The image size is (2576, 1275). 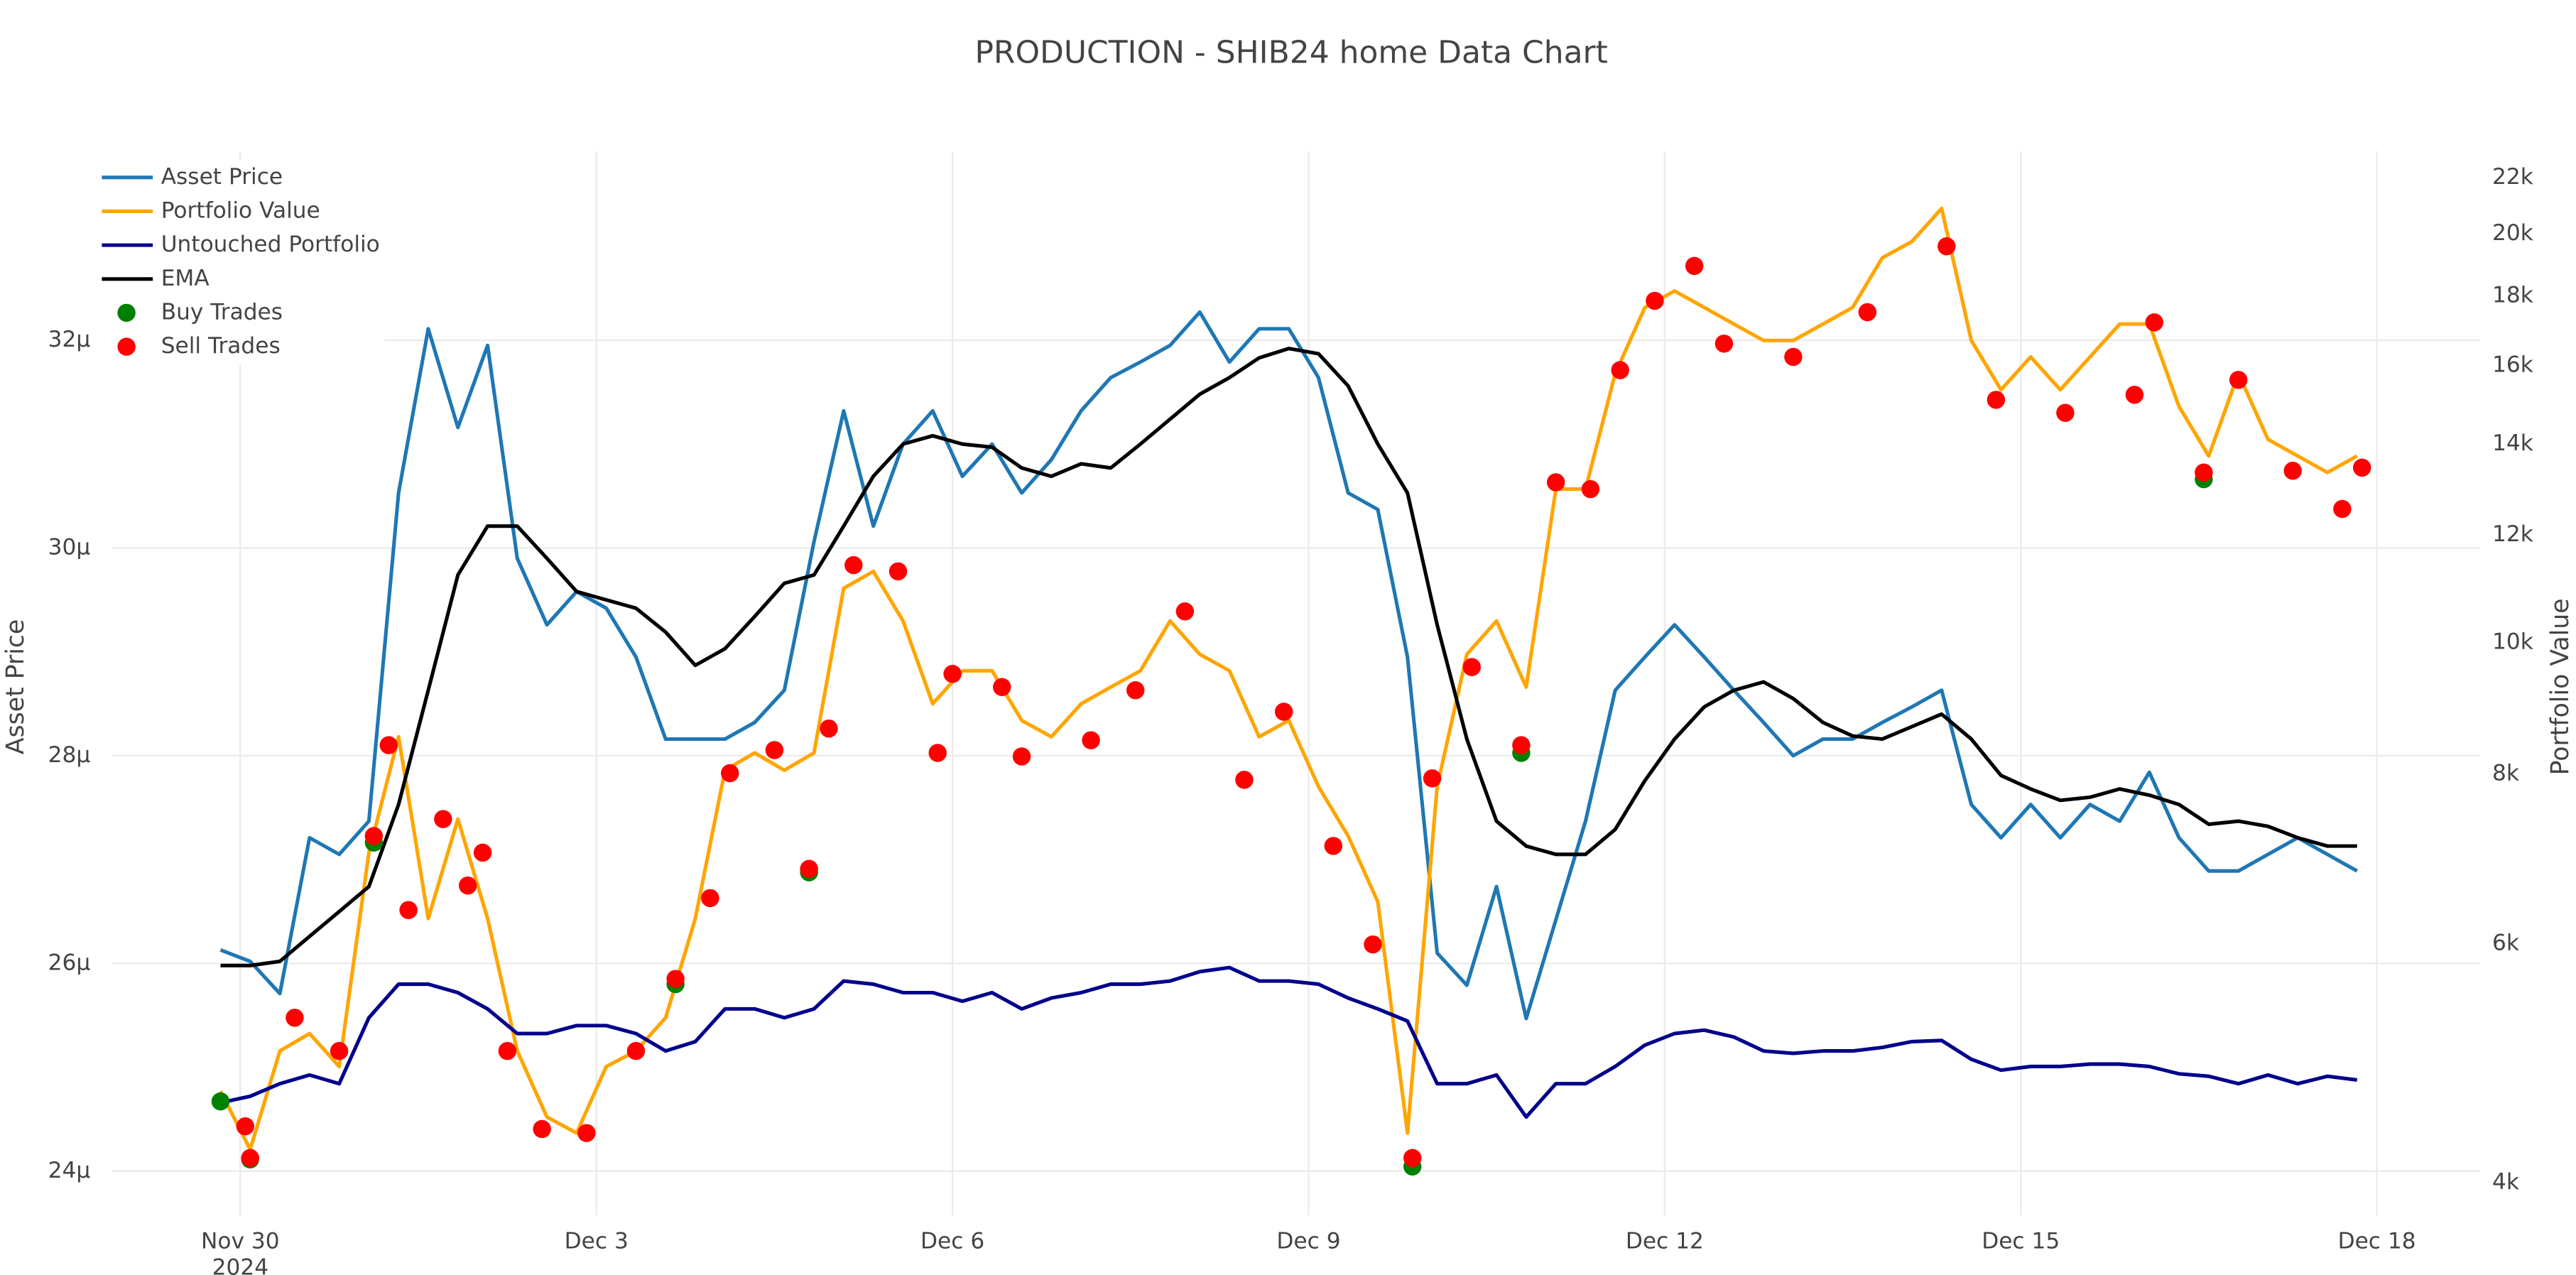 What do you see at coordinates (1308, 1242) in the screenshot?
I see `x-tick-label: Dec 9` at bounding box center [1308, 1242].